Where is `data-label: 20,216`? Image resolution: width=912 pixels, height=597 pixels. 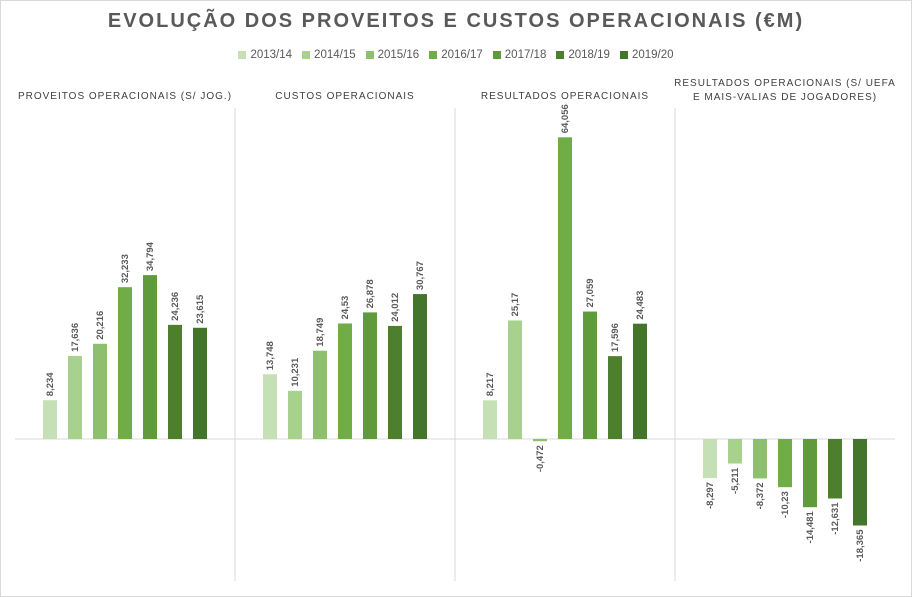 data-label: 20,216 is located at coordinates (100, 325).